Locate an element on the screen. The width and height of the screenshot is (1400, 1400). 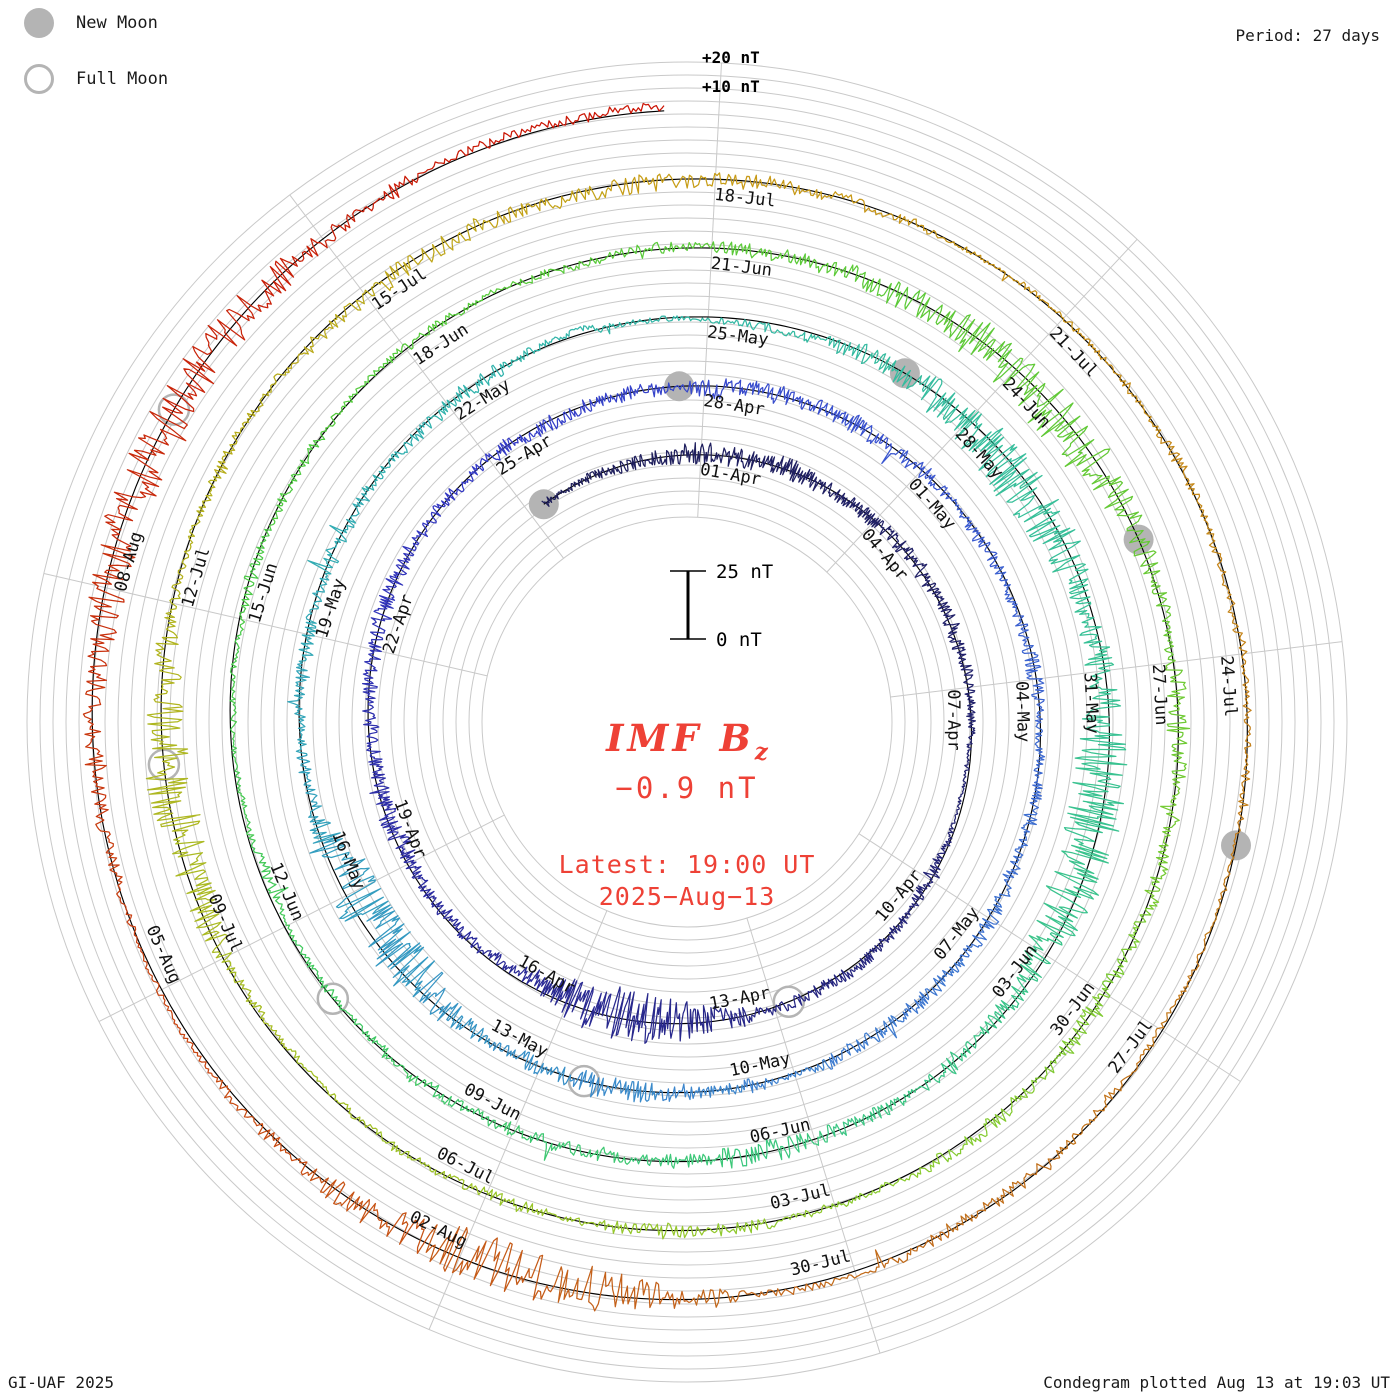
ring-date-label: 27-Jun is located at coordinates (1160, 694).